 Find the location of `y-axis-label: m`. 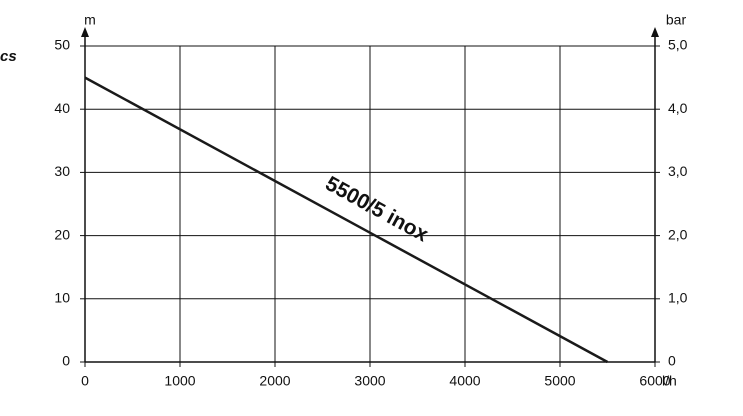

y-axis-label: m is located at coordinates (90, 20).